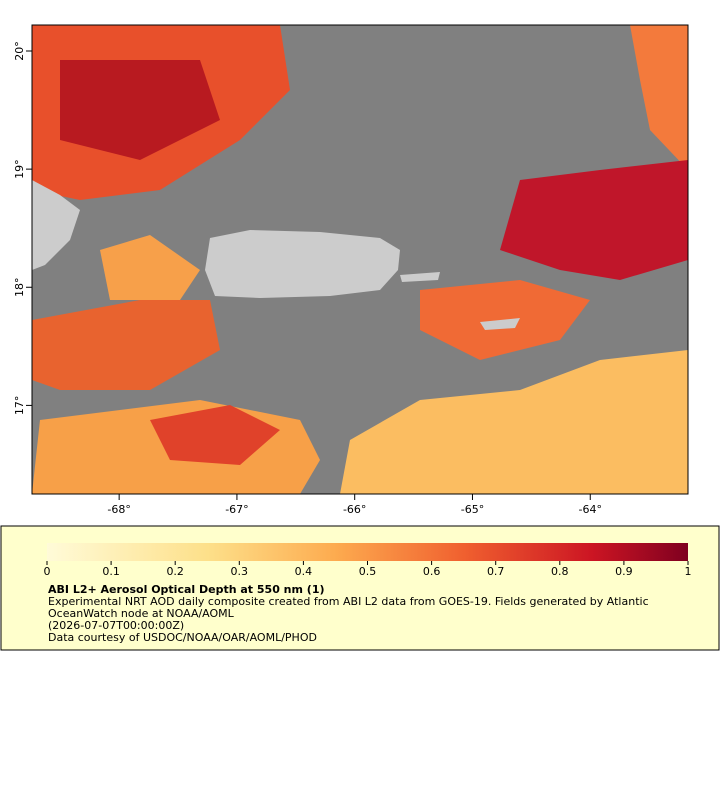 This screenshot has height=800, width=720. I want to click on colorbar-tick-label: 1, so click(688, 571).